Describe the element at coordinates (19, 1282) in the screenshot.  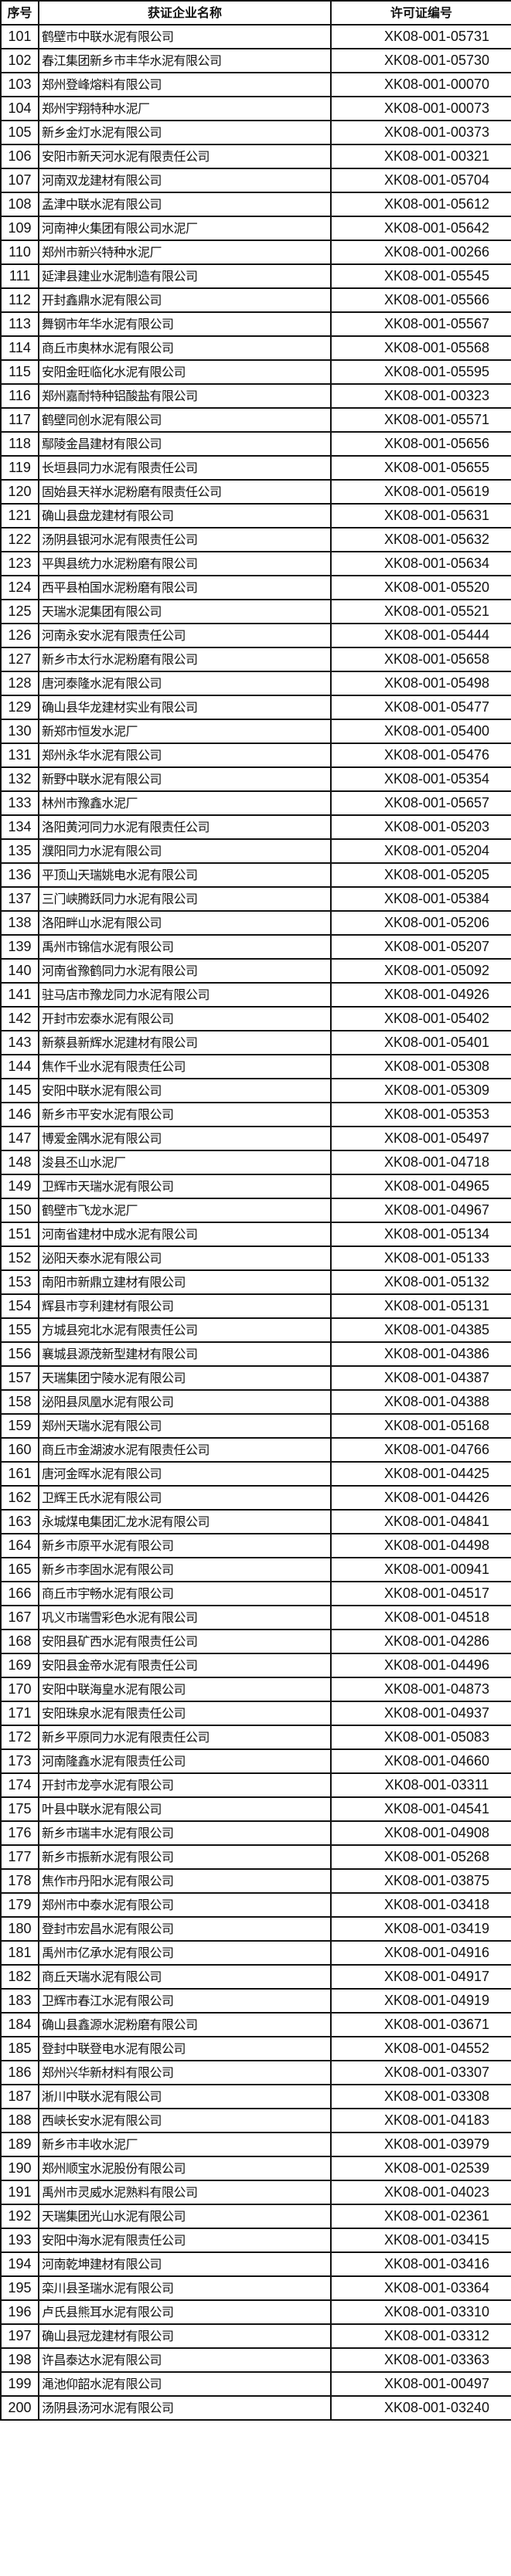
I see `serial-cell: 153` at that location.